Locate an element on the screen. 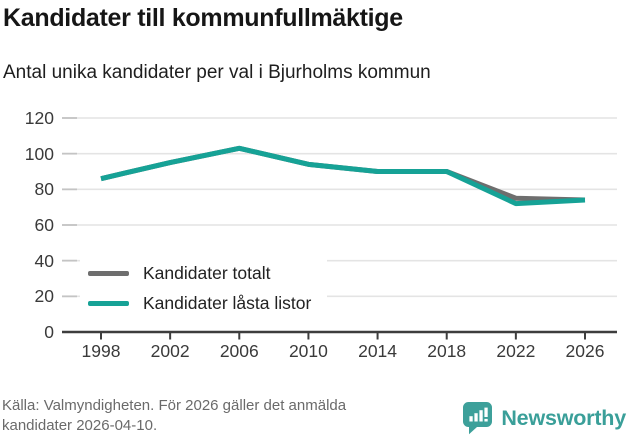 The width and height of the screenshot is (631, 439). chart-title: Kandidater till kommunfullmäktige is located at coordinates (203, 18).